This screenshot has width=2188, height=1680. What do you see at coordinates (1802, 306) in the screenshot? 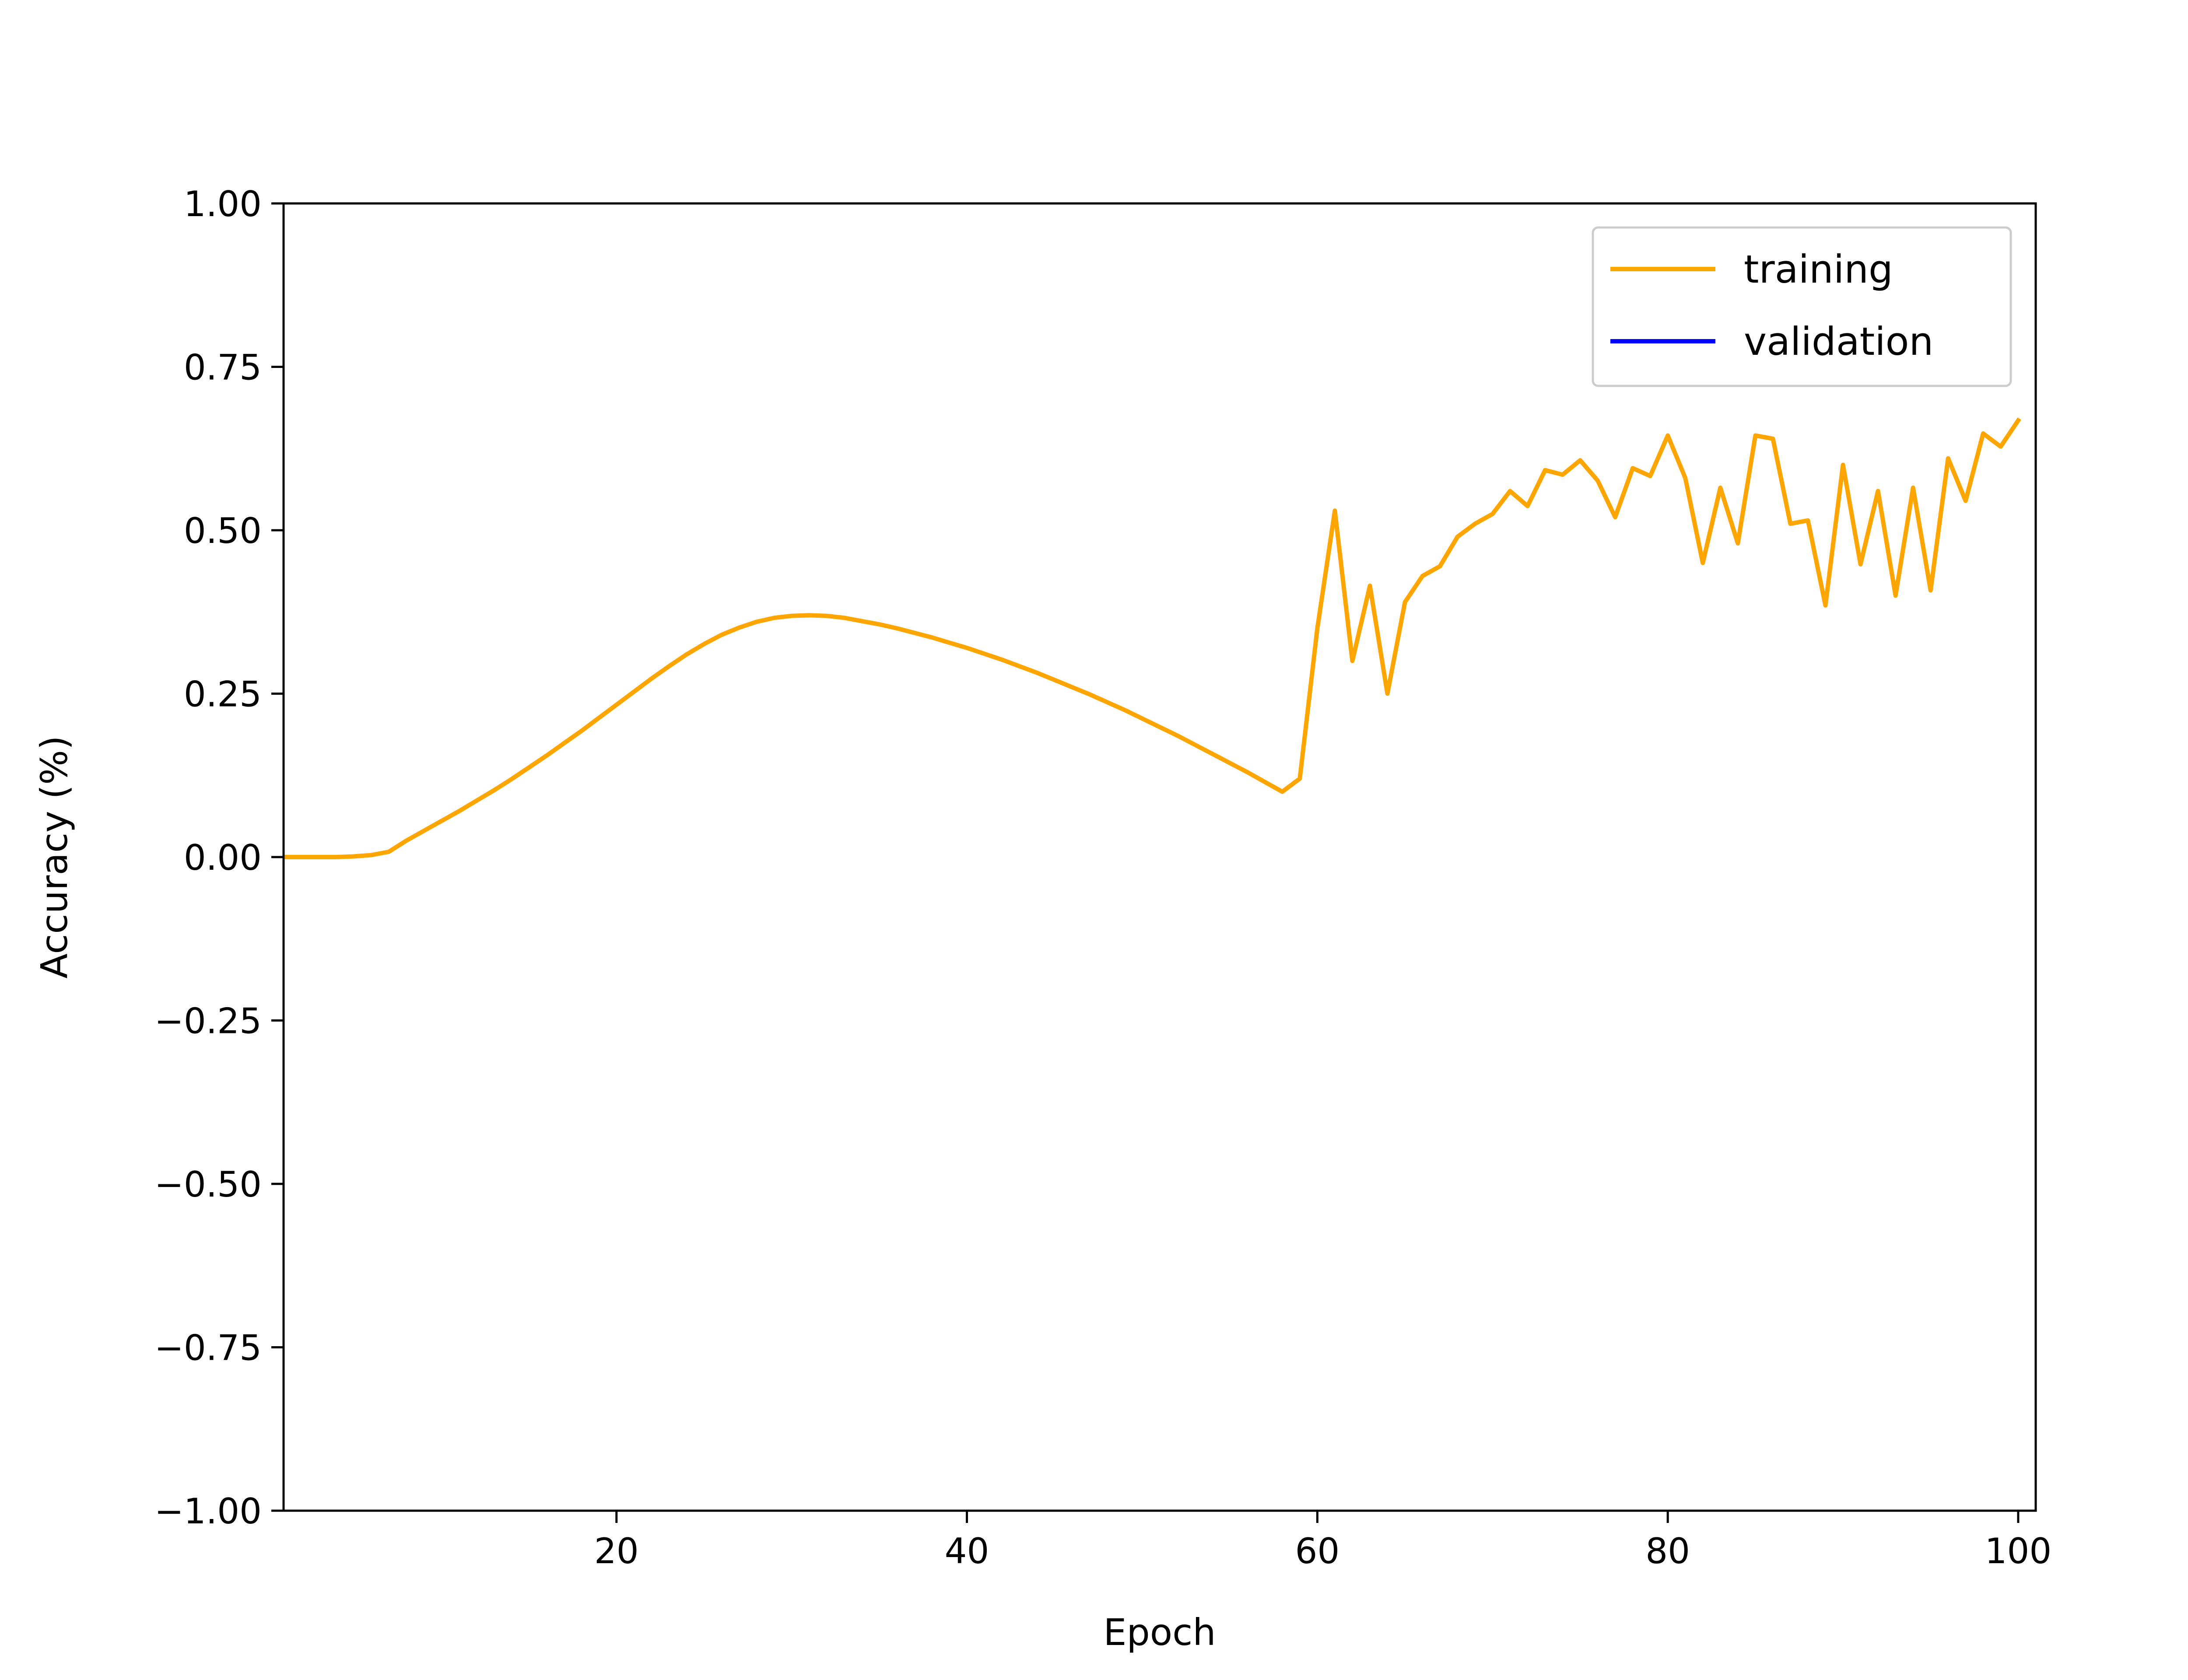
I see `legend: training validation` at bounding box center [1802, 306].